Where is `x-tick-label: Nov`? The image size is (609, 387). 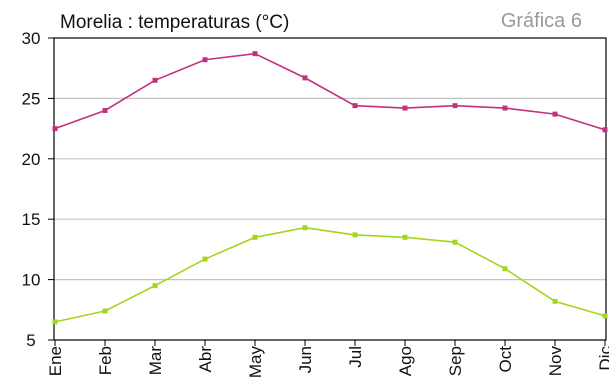 x-tick-label: Nov is located at coordinates (555, 361).